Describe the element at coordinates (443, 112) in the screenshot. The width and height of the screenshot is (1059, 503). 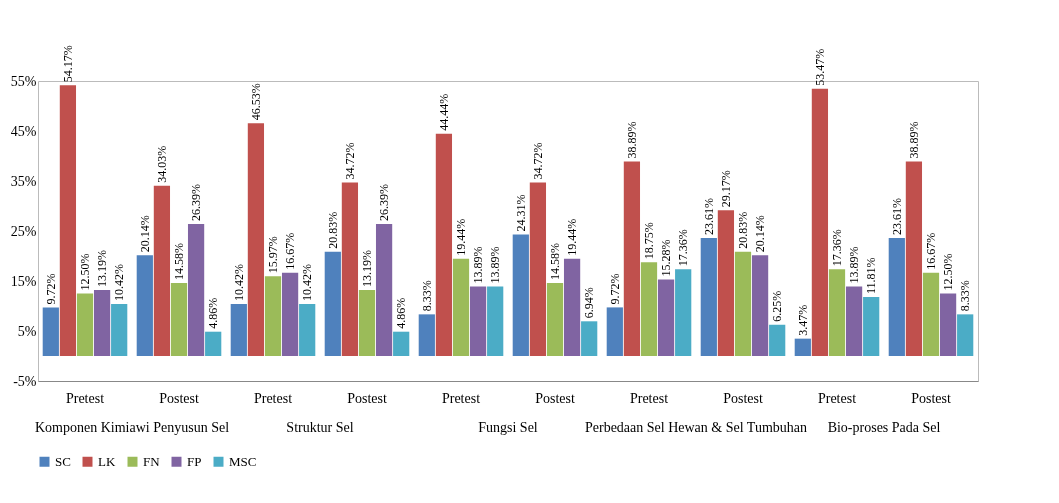
I see `data-label: 44.44%` at that location.